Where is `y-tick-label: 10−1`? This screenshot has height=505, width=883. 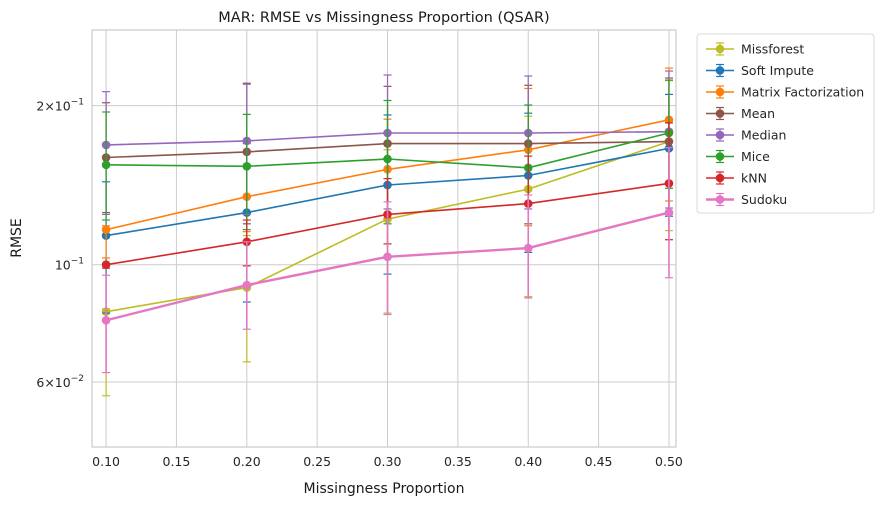
y-tick-label: 10−1 is located at coordinates (69, 265).